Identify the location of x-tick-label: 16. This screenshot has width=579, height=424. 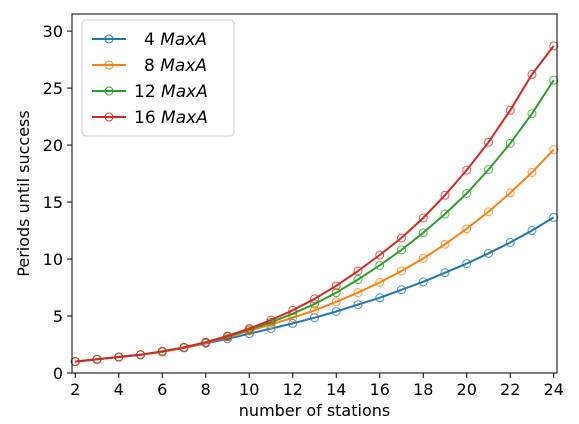
(380, 389).